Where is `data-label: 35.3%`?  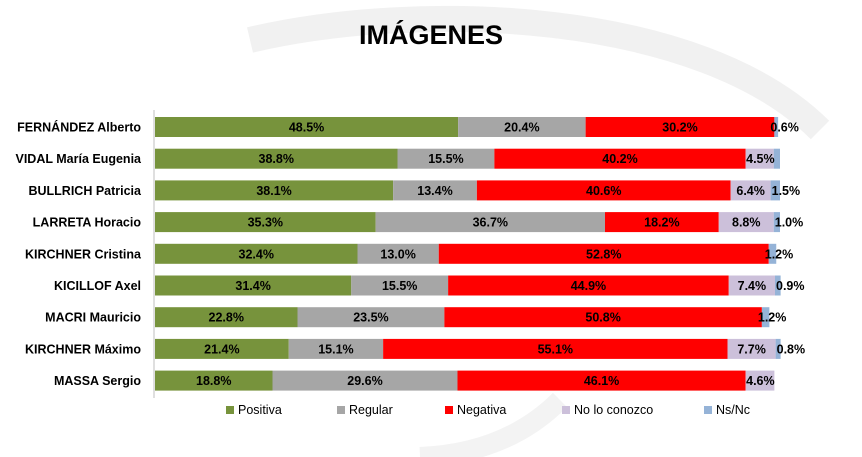 data-label: 35.3% is located at coordinates (265, 223).